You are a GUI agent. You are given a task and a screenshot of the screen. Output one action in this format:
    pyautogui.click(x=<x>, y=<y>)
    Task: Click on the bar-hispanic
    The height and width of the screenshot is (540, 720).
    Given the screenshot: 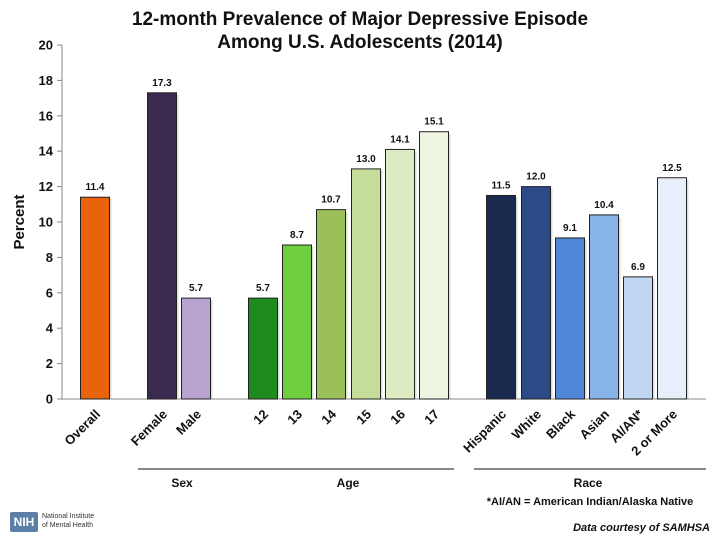 What is the action you would take?
    pyautogui.click(x=501, y=297)
    